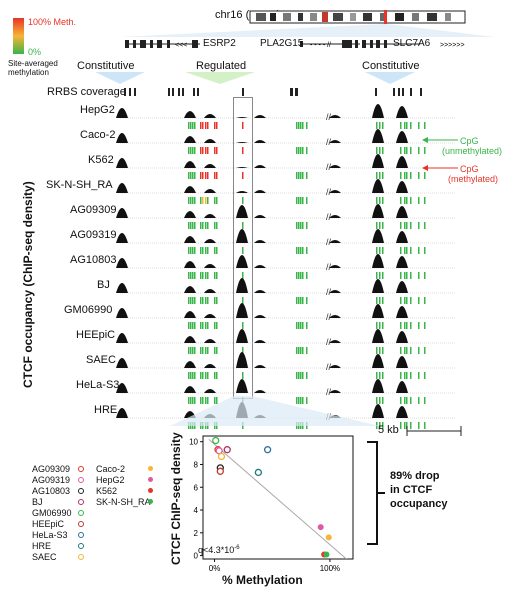 The image size is (508, 593). What do you see at coordinates (357, 17) in the screenshot?
I see `chromosome-ideogram` at bounding box center [357, 17].